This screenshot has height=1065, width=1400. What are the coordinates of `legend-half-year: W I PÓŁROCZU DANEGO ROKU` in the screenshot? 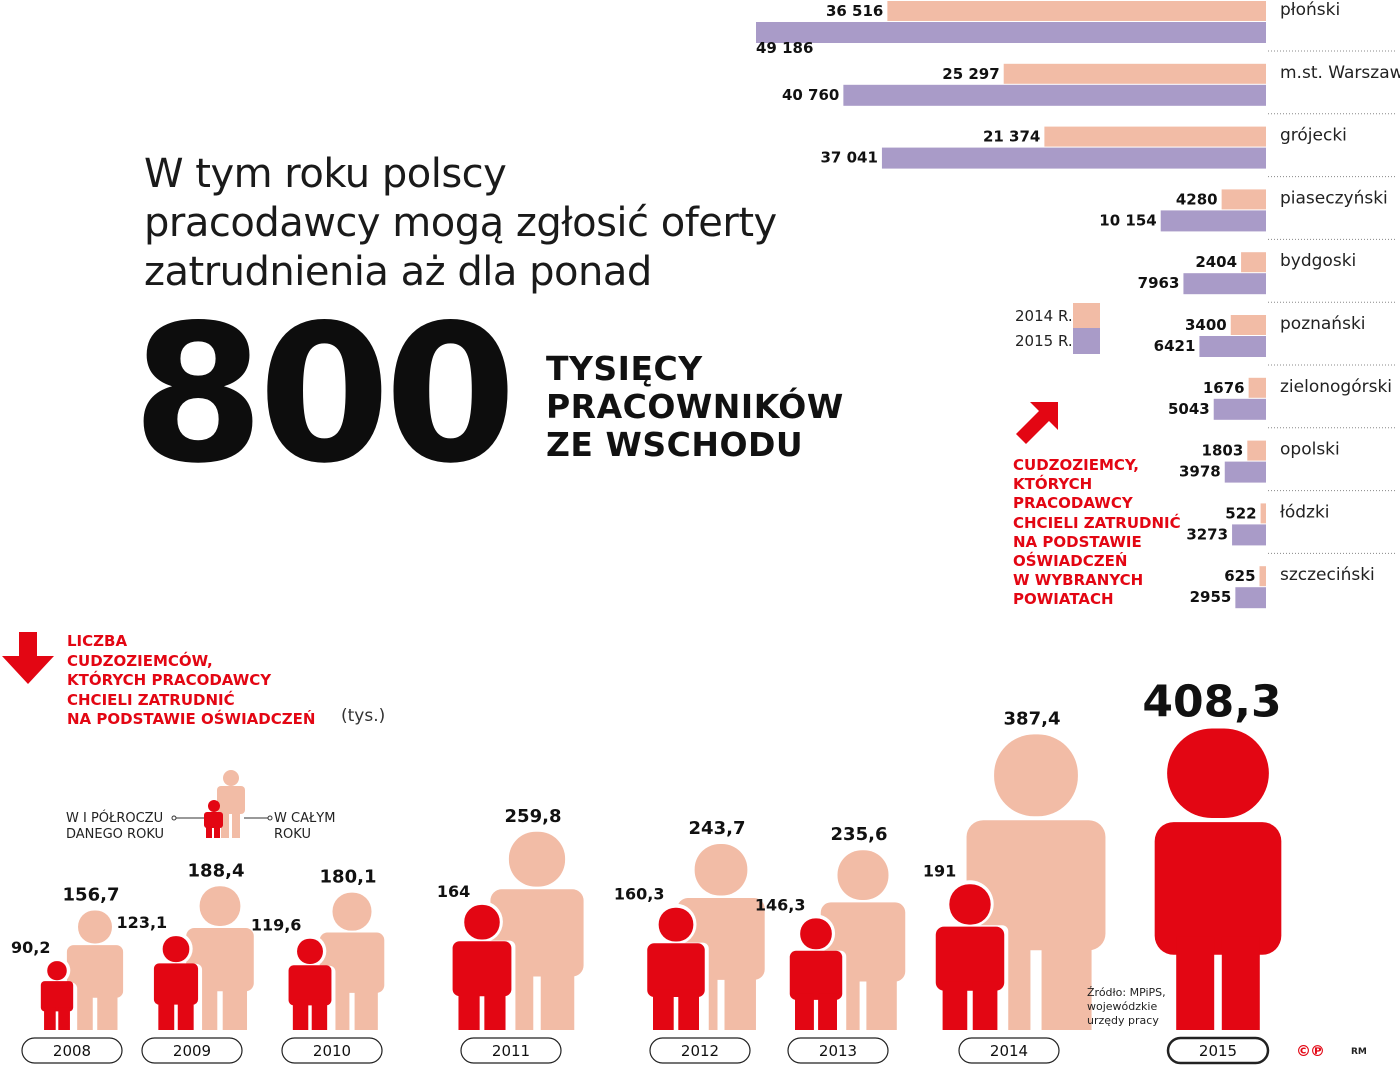 It's located at (115, 827).